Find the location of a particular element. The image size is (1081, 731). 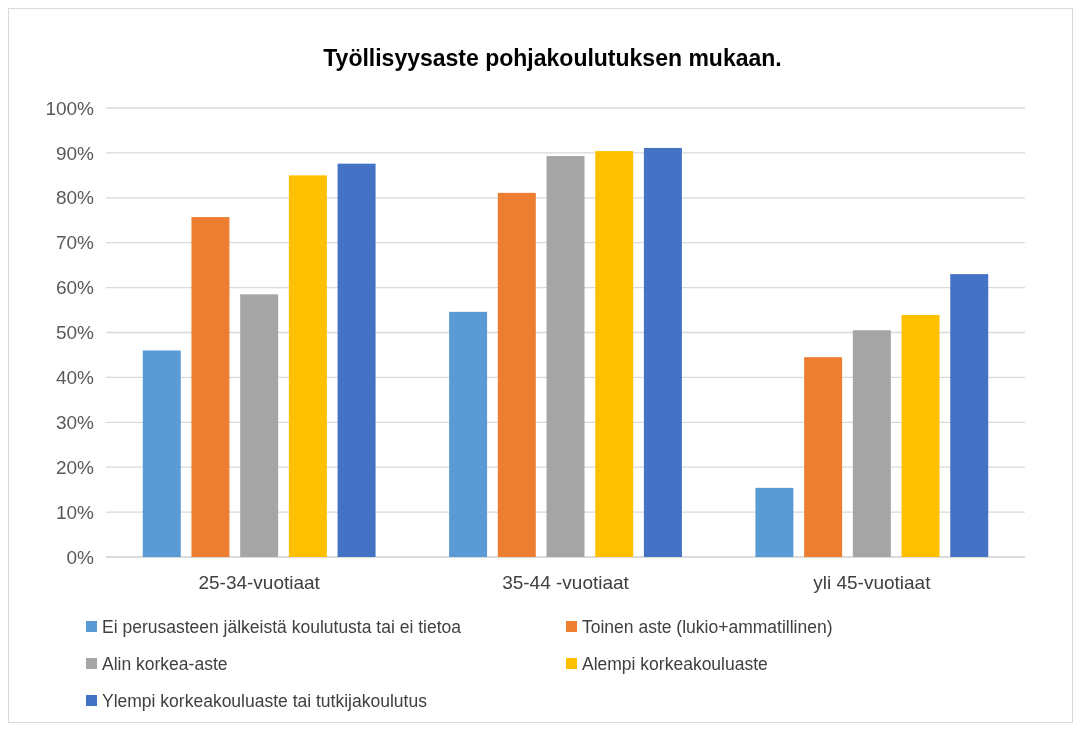

y-tick-label: 60% is located at coordinates (75, 288).